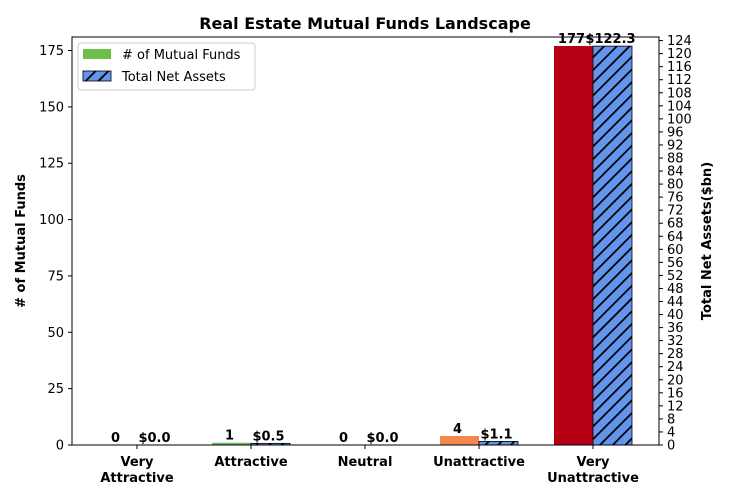 The height and width of the screenshot is (500, 730). What do you see at coordinates (675, 315) in the screenshot?
I see `y2-tick-label: 40` at bounding box center [675, 315].